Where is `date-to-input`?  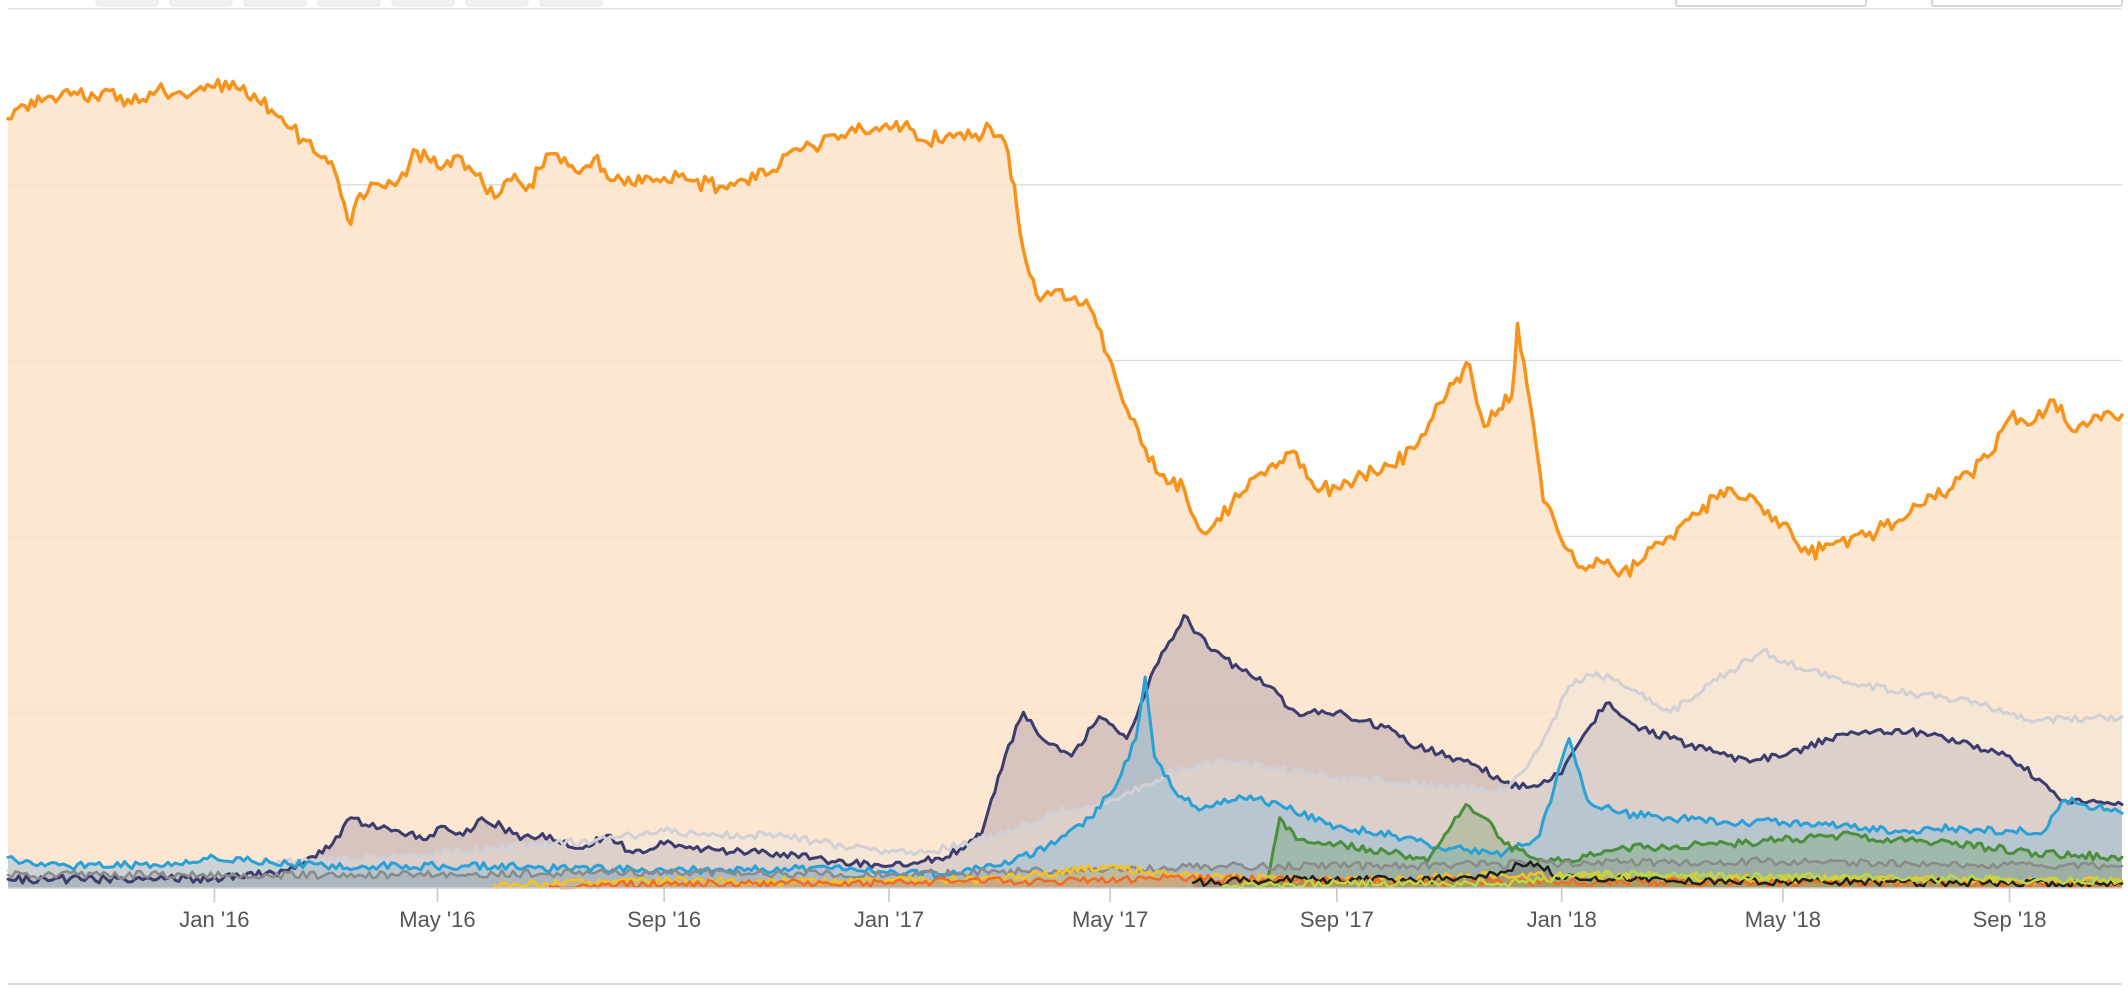 date-to-input is located at coordinates (2027, 3).